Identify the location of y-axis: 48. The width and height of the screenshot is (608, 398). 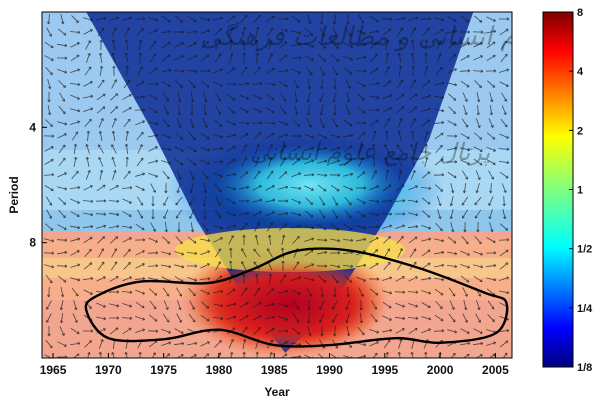
(38, 185).